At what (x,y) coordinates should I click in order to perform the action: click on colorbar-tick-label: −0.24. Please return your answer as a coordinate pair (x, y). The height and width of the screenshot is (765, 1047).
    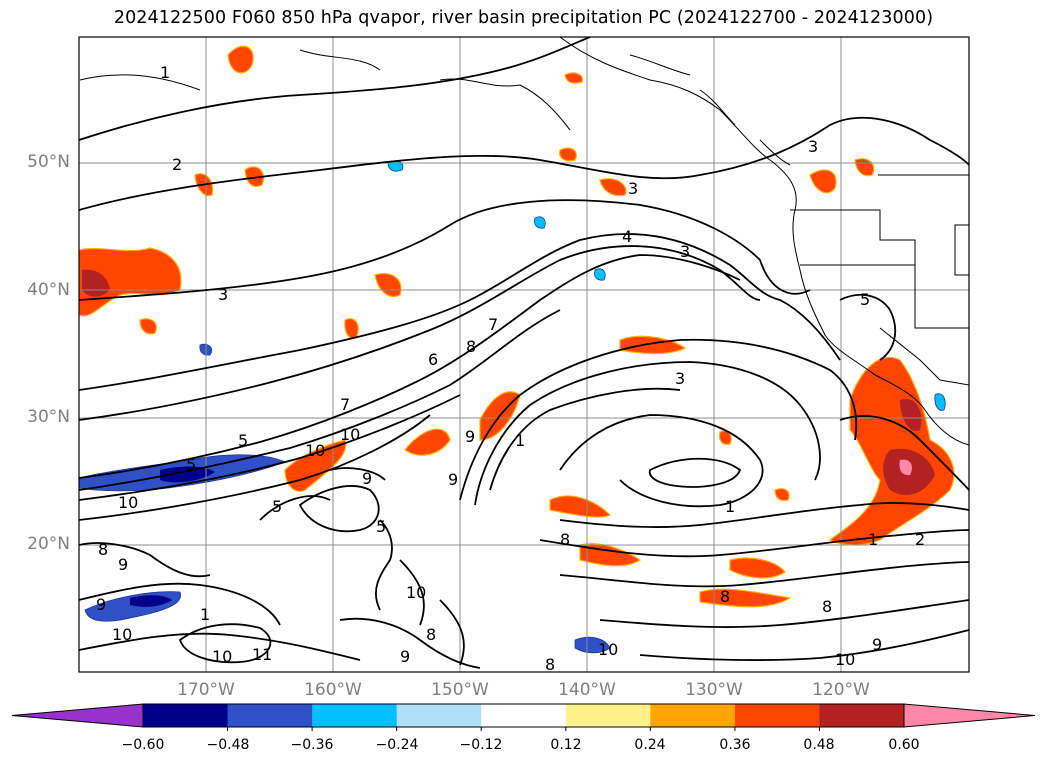
    Looking at the image, I should click on (397, 745).